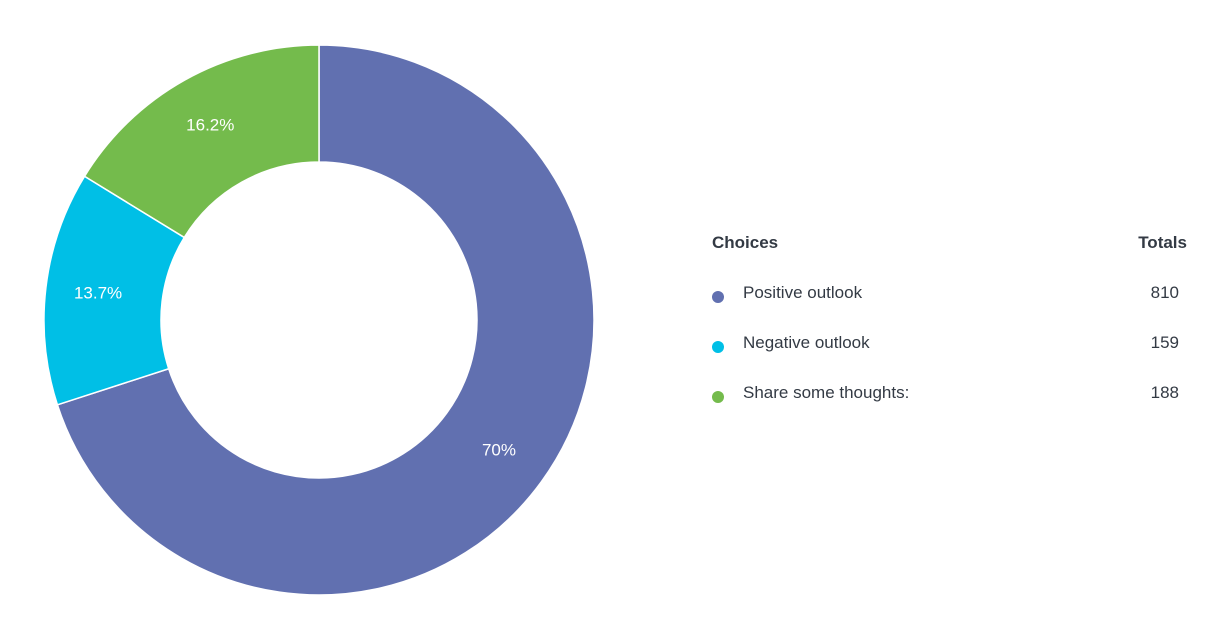 The image size is (1231, 627). I want to click on slice-label-negative: 13.7%, so click(98, 292).